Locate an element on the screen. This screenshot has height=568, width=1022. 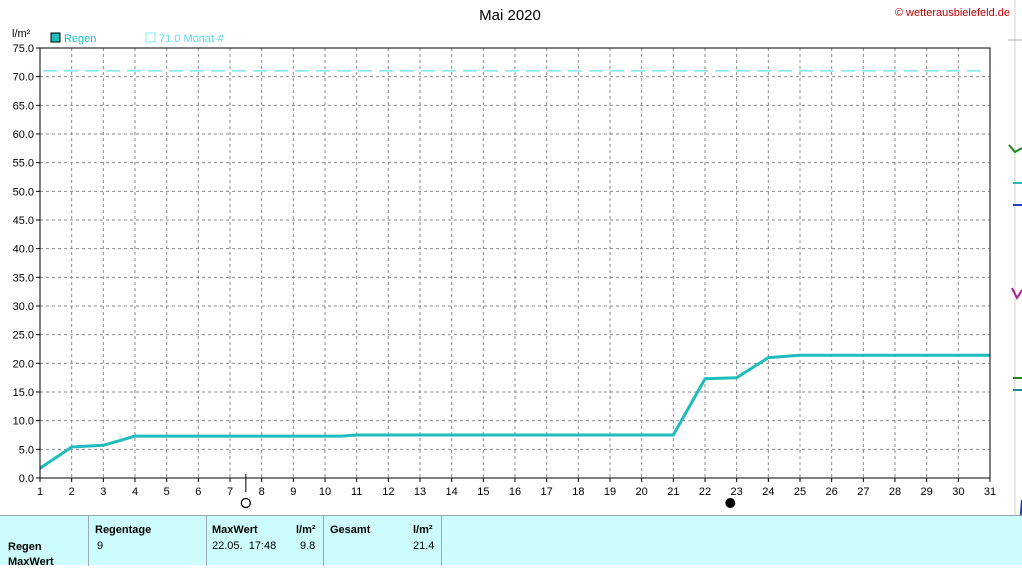
x-tick-label: 9 is located at coordinates (293, 492).